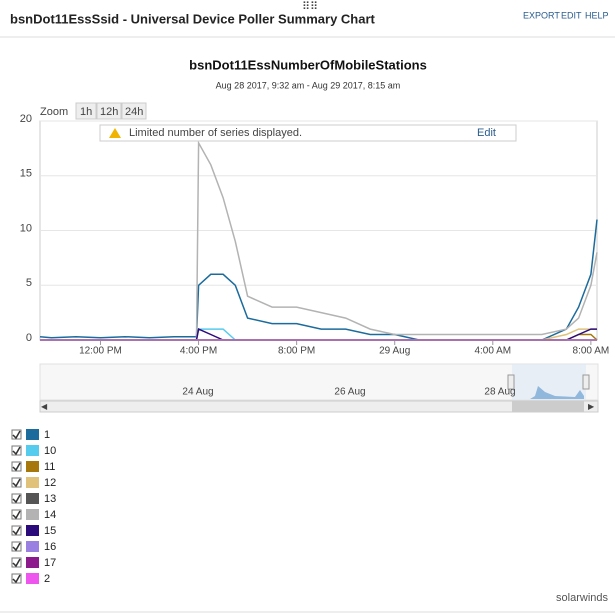 This screenshot has width=615, height=613. Describe the element at coordinates (571, 15) in the screenshot. I see `edit-link: EDIT` at that location.